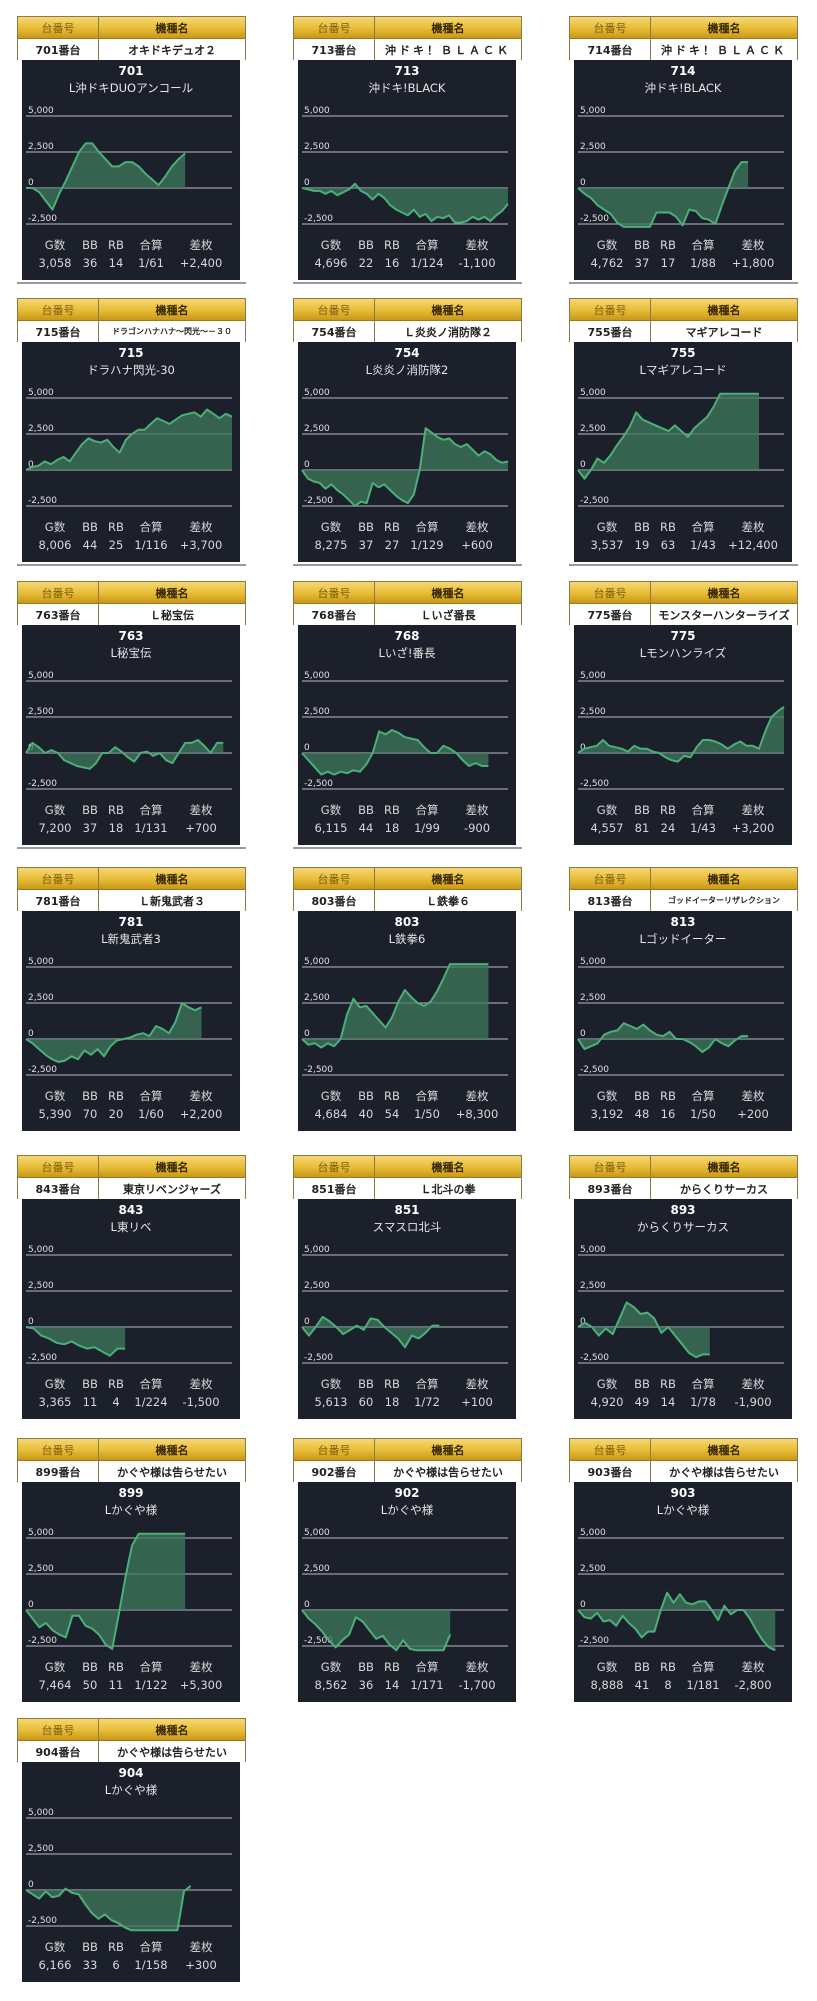  Describe the element at coordinates (151, 828) in the screenshot. I see `stat-total: 1/131` at that location.